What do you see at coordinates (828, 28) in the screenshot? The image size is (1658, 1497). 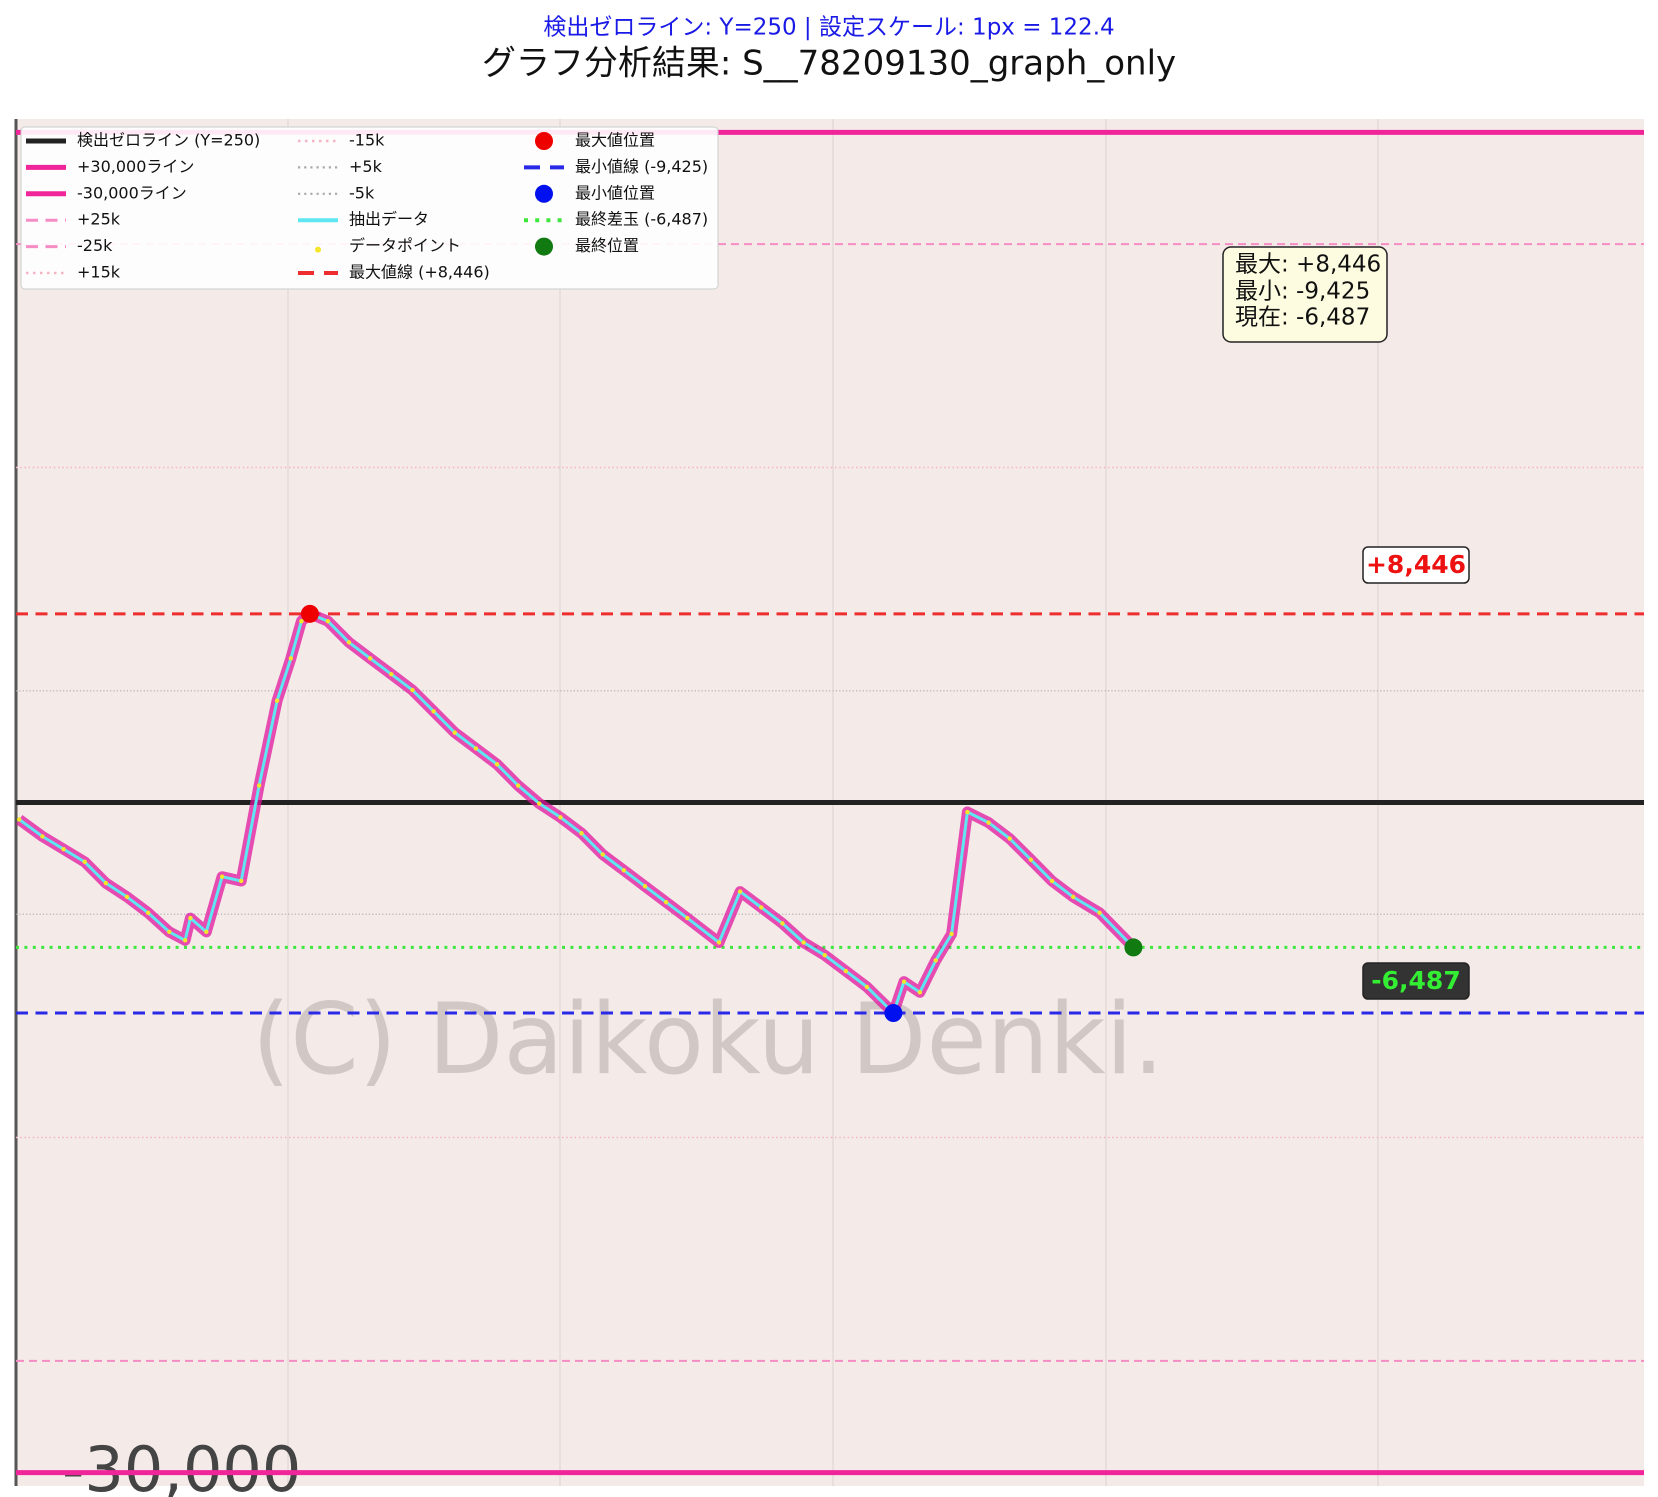 I see `chart-subtitle: 検出ゼロライン: Y=250 | 設定スケール: 1px = 122.4` at bounding box center [828, 28].